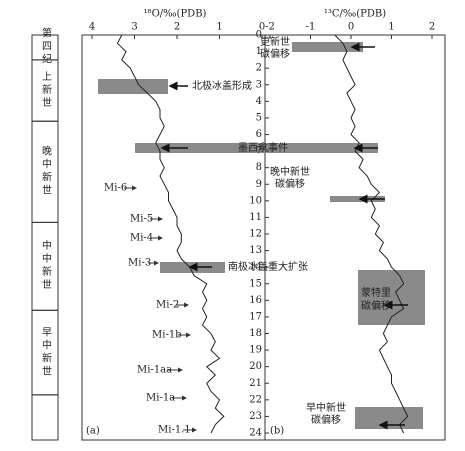 Image resolution: width=465 pixels, height=451 pixels. What do you see at coordinates (270, 27) in the screenshot?
I see `x-tick-label: -2` at bounding box center [270, 27].